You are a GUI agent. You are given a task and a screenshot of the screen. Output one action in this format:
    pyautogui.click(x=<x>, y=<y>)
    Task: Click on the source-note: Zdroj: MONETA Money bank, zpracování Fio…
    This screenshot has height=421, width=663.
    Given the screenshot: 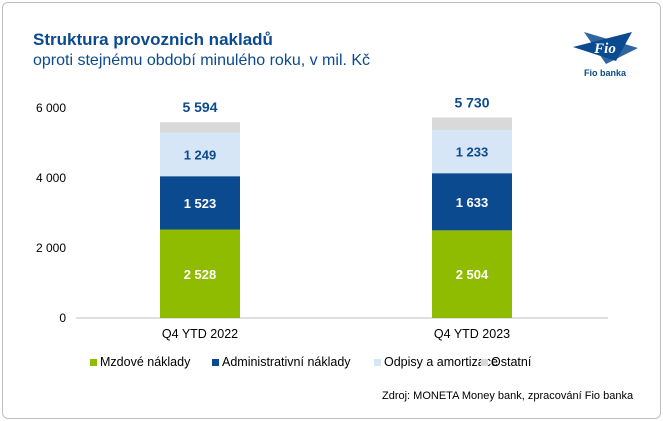 What is the action you would take?
    pyautogui.click(x=508, y=396)
    